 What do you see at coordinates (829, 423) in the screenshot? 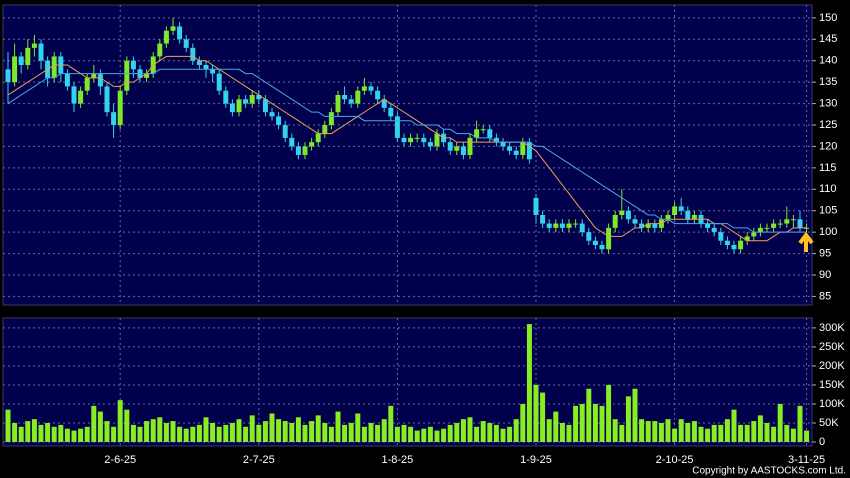
I see `y-tick-label: 50K` at bounding box center [829, 423].